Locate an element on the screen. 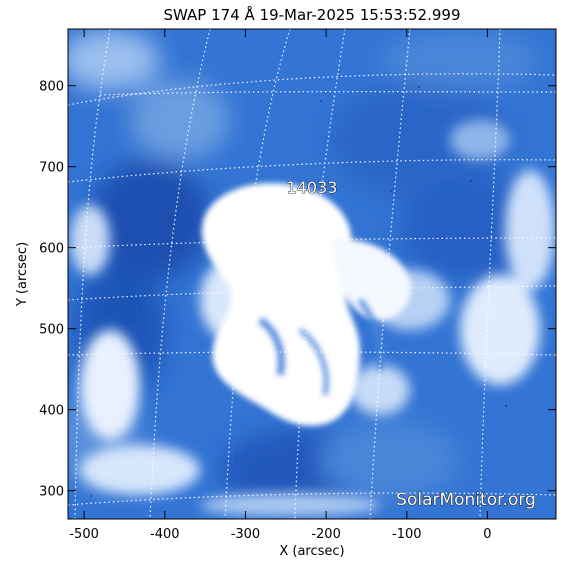 Image resolution: width=564 pixels, height=564 pixels. x-tick-label: -400 is located at coordinates (165, 534).